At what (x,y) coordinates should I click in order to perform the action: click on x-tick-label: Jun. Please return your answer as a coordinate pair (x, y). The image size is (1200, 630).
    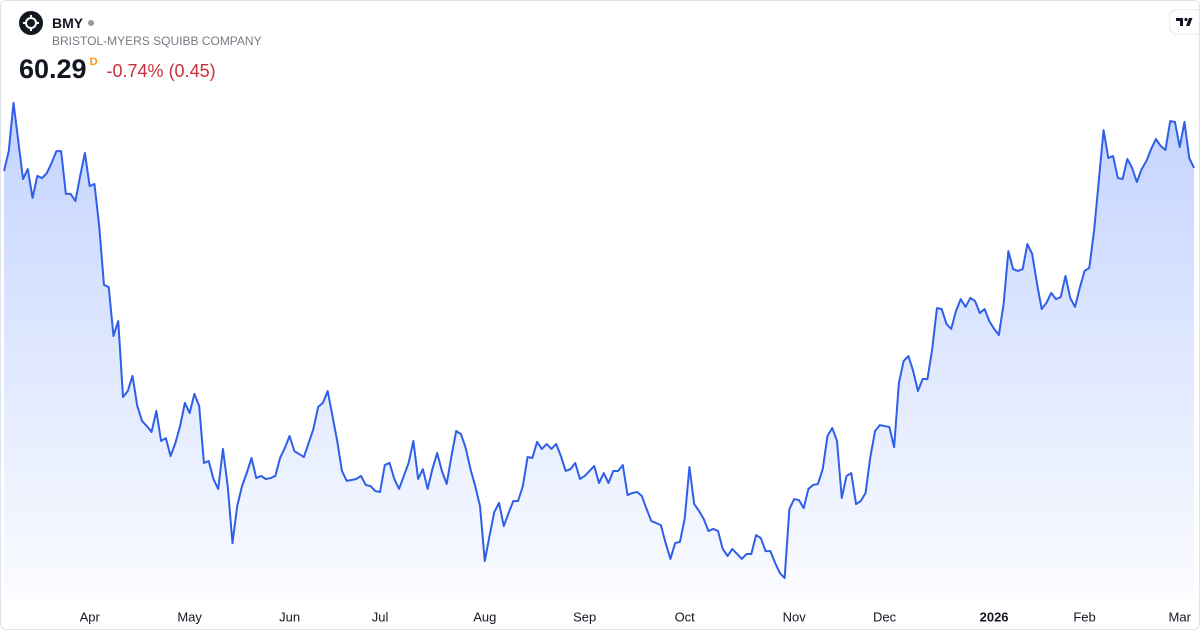
    Looking at the image, I should click on (289, 616).